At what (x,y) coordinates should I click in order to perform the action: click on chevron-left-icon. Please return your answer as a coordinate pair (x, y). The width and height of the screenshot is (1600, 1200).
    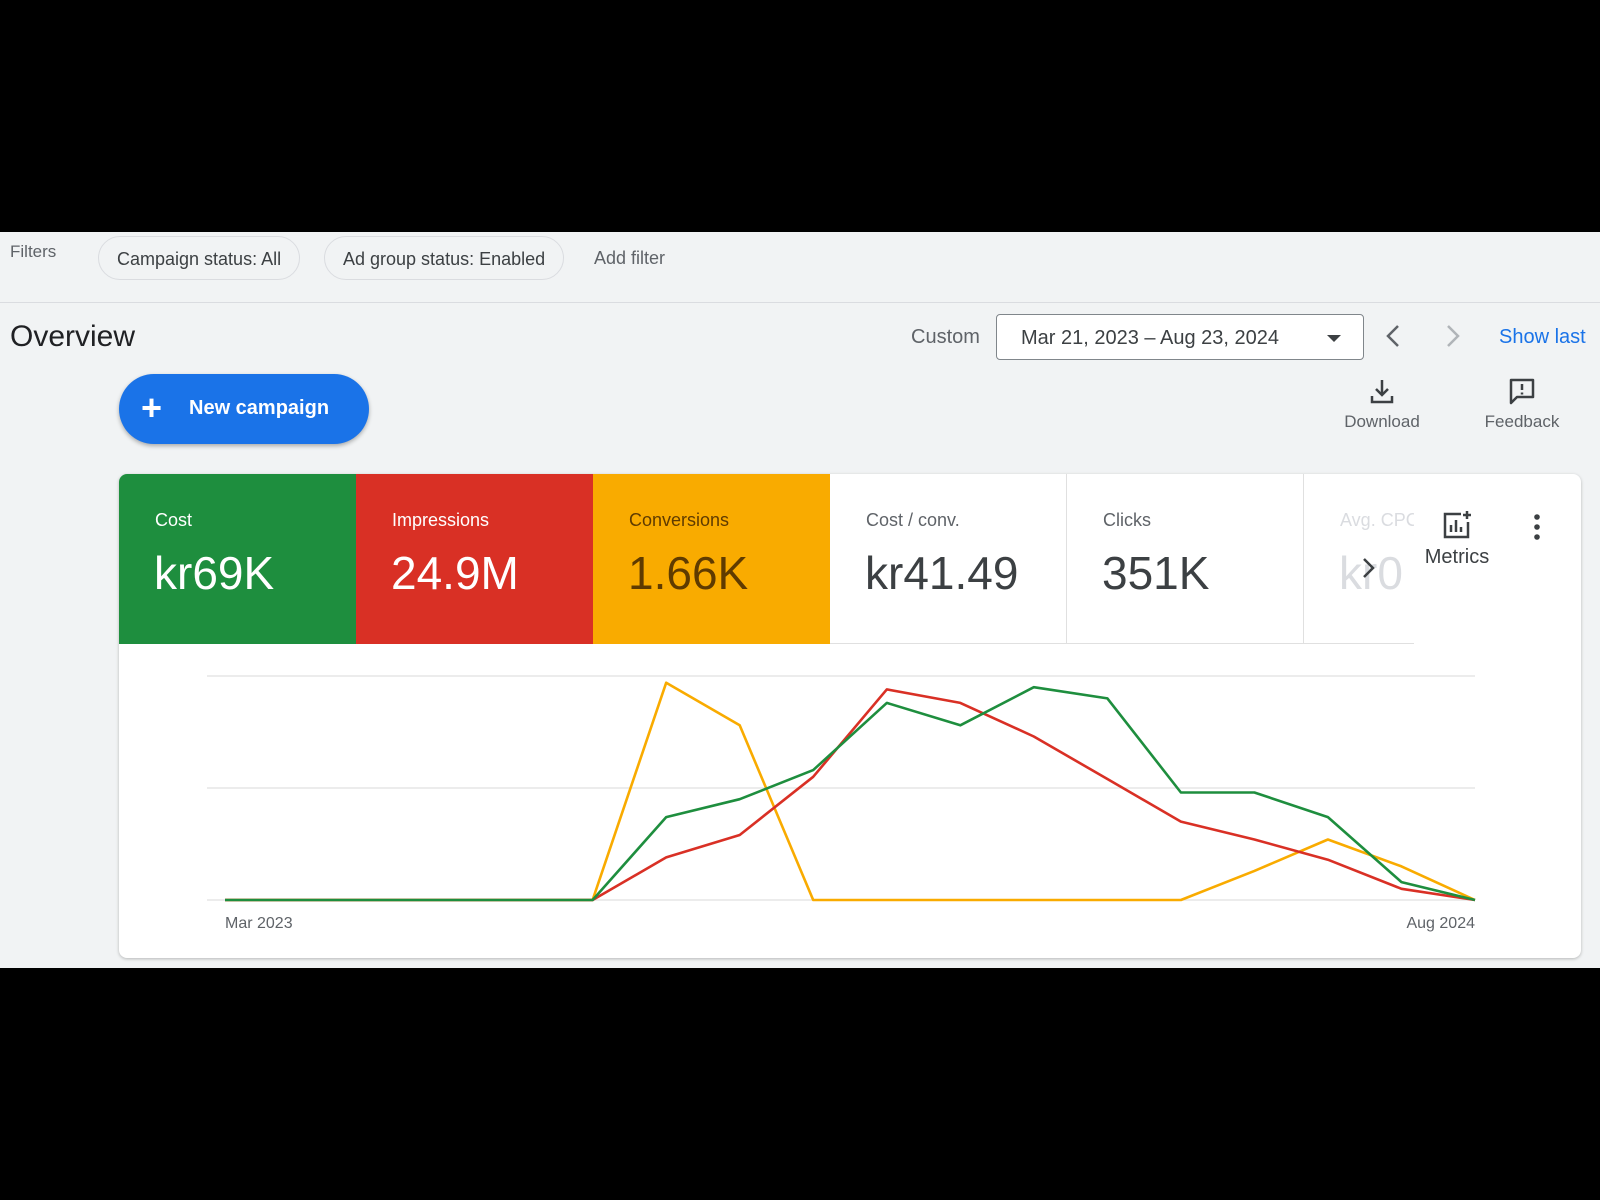
    Looking at the image, I should click on (1392, 336).